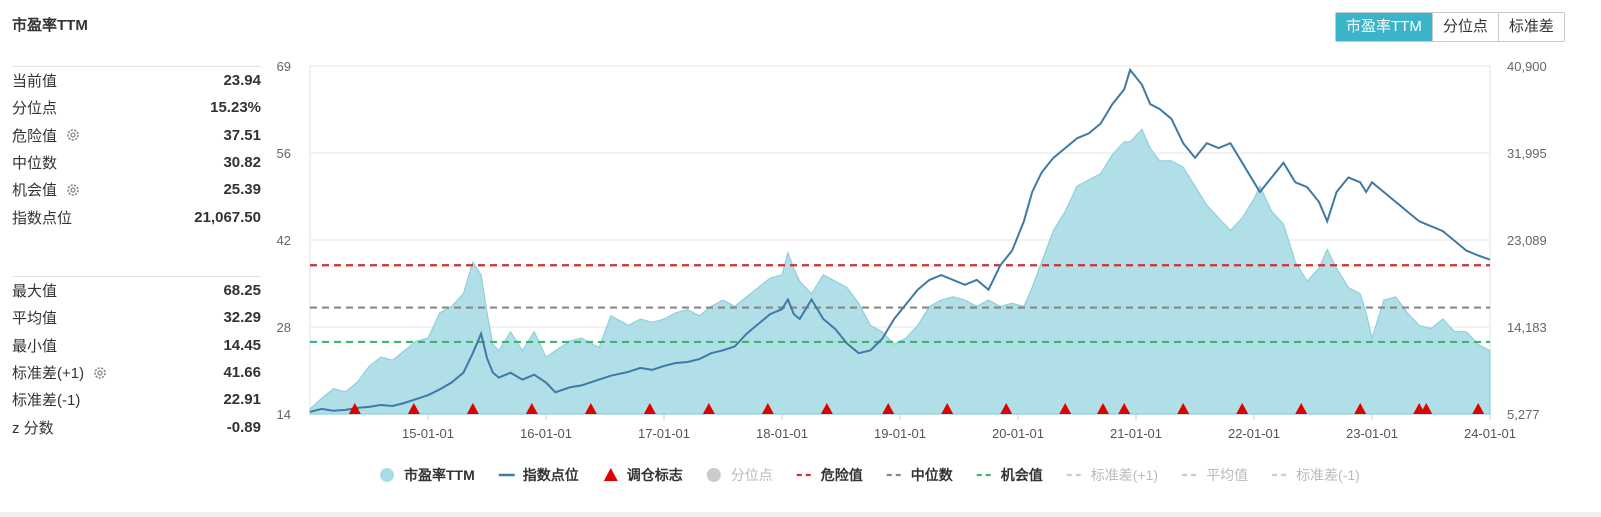 The width and height of the screenshot is (1601, 517). Describe the element at coordinates (136, 345) in the screenshot. I see `stat-min: 最小值 14.45` at that location.